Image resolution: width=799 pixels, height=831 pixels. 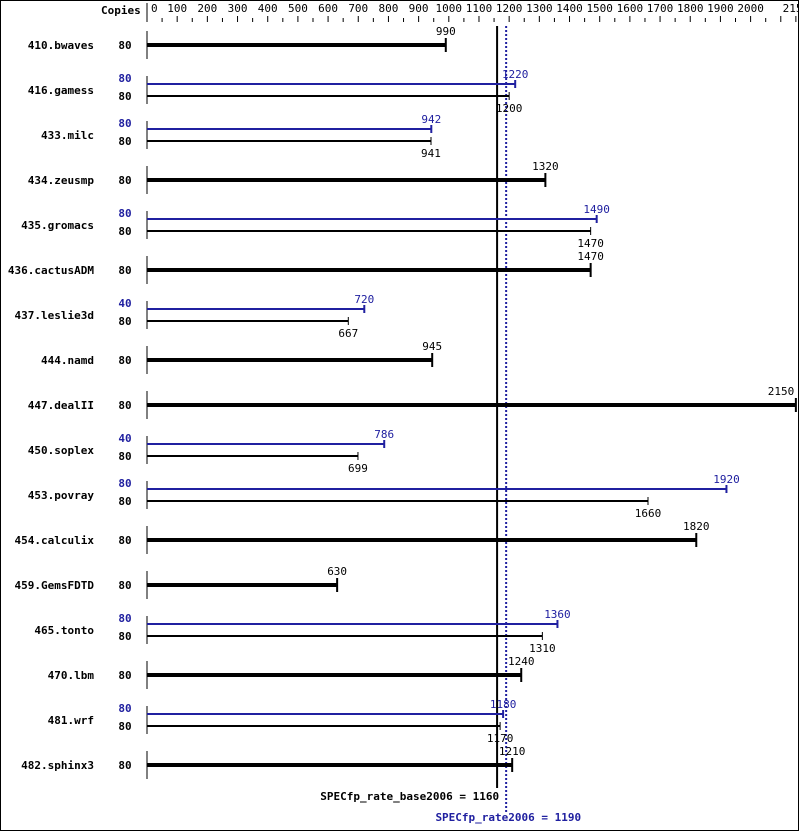 What do you see at coordinates (750, 8) in the screenshot?
I see `x-tick-label: 2000` at bounding box center [750, 8].